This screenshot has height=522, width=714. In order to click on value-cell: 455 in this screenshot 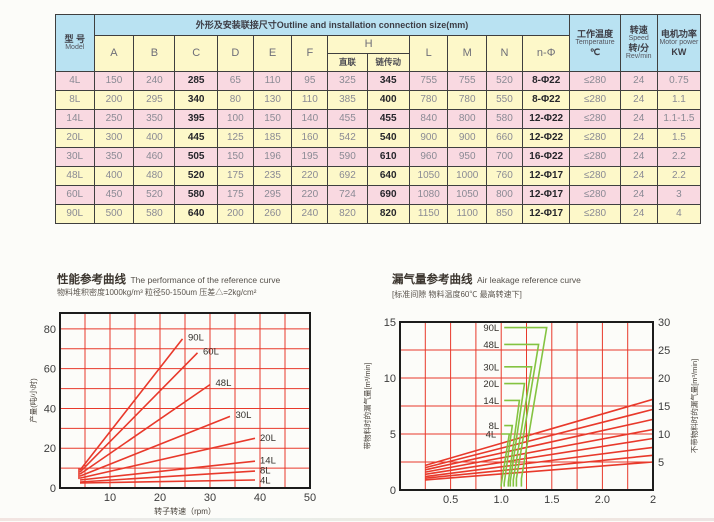, I will do `click(347, 119)`.